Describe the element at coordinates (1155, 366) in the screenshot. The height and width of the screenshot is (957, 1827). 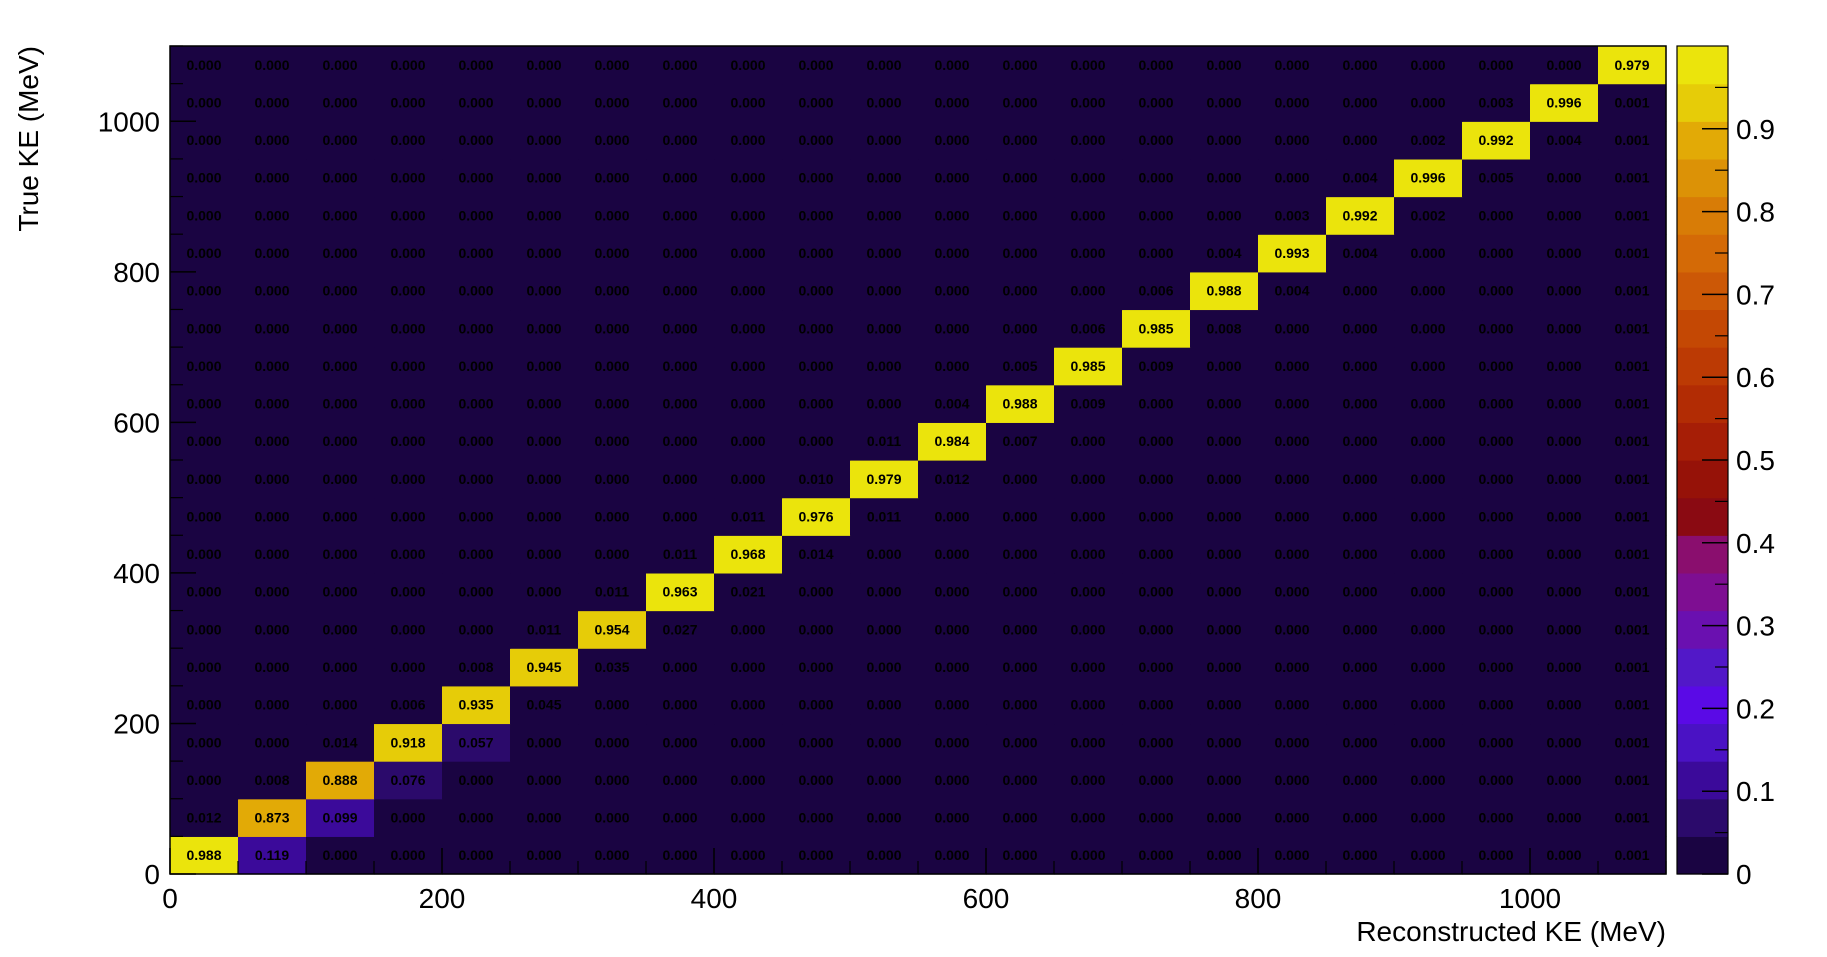
I see `cell-value-label: 0.009` at that location.